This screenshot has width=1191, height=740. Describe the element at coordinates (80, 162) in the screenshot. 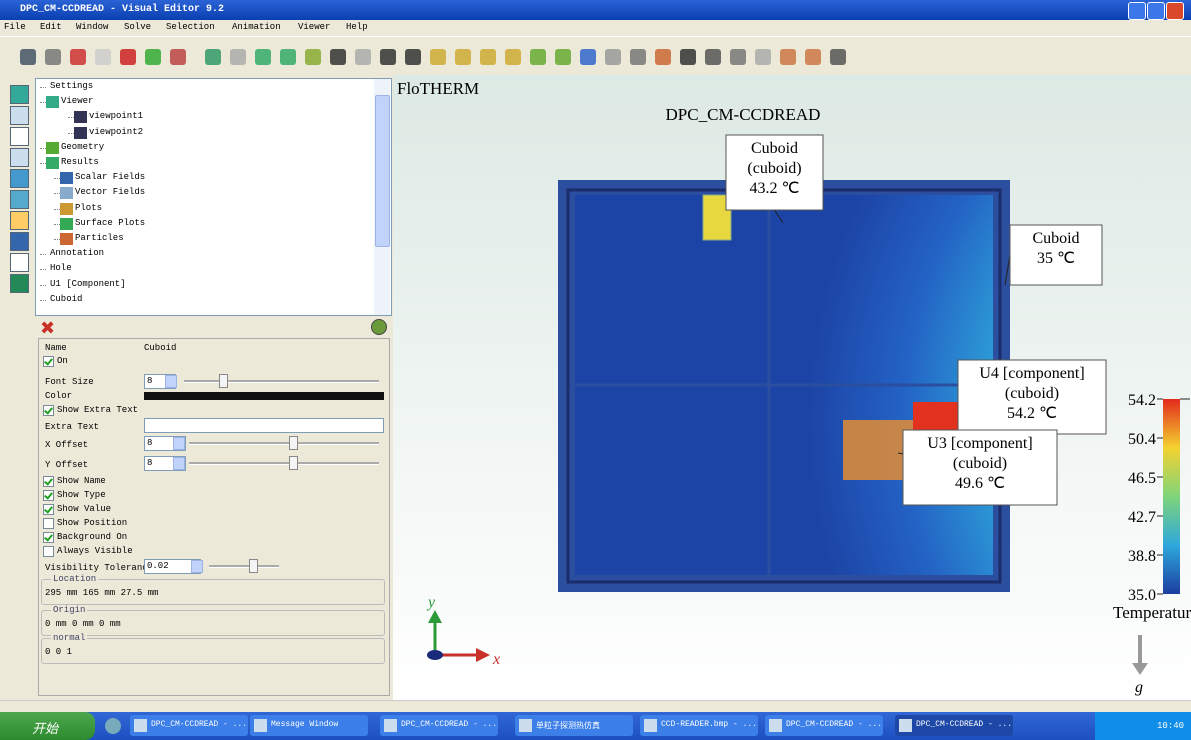

I see `tree-item: Results` at that location.